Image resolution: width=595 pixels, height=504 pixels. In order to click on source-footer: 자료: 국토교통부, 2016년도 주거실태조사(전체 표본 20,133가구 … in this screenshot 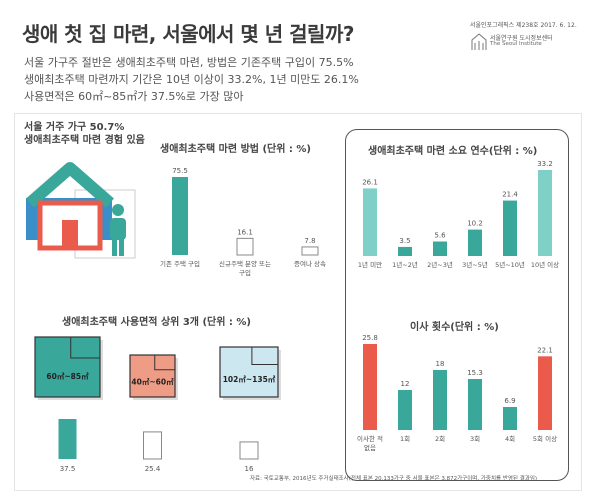, I will do `click(394, 479)`.